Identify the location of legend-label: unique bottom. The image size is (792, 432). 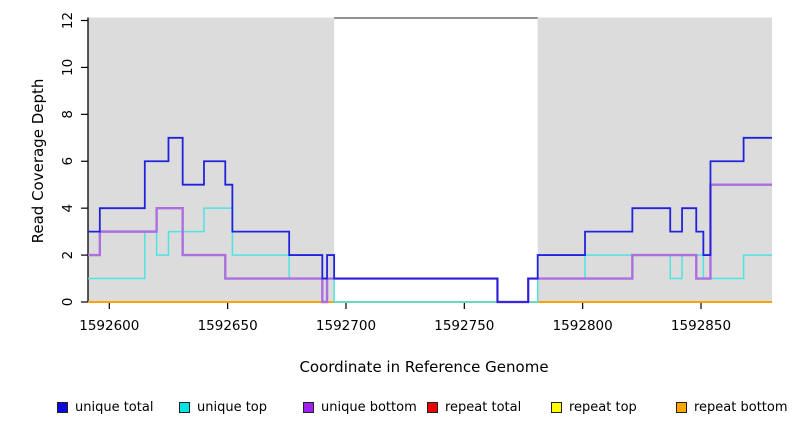
(369, 407).